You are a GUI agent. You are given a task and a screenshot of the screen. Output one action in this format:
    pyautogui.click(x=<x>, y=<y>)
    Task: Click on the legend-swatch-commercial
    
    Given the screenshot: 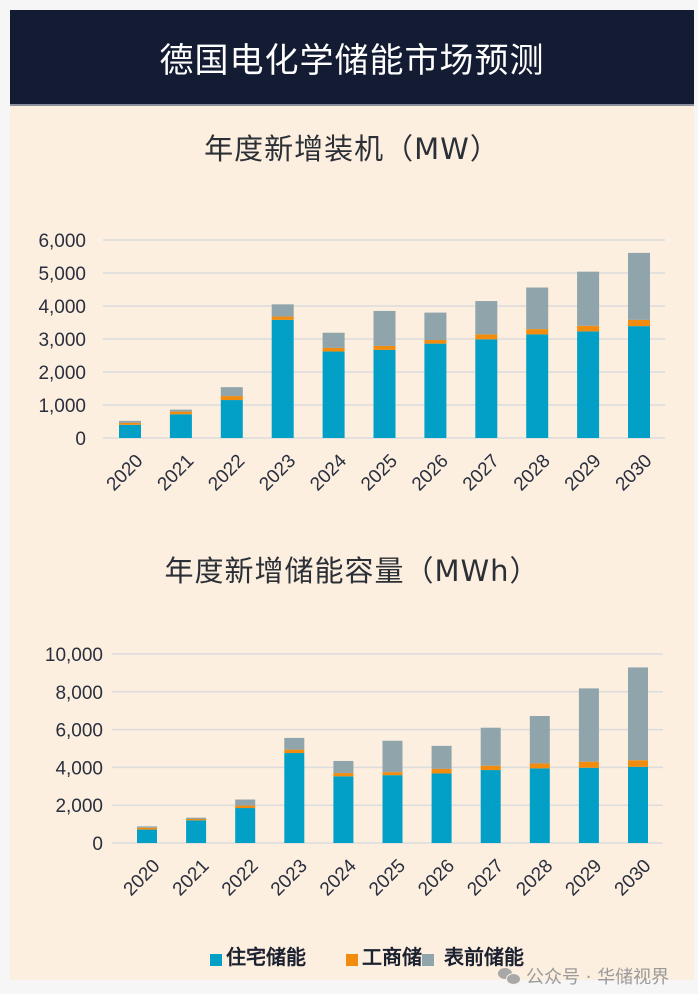 What is the action you would take?
    pyautogui.click(x=352, y=959)
    